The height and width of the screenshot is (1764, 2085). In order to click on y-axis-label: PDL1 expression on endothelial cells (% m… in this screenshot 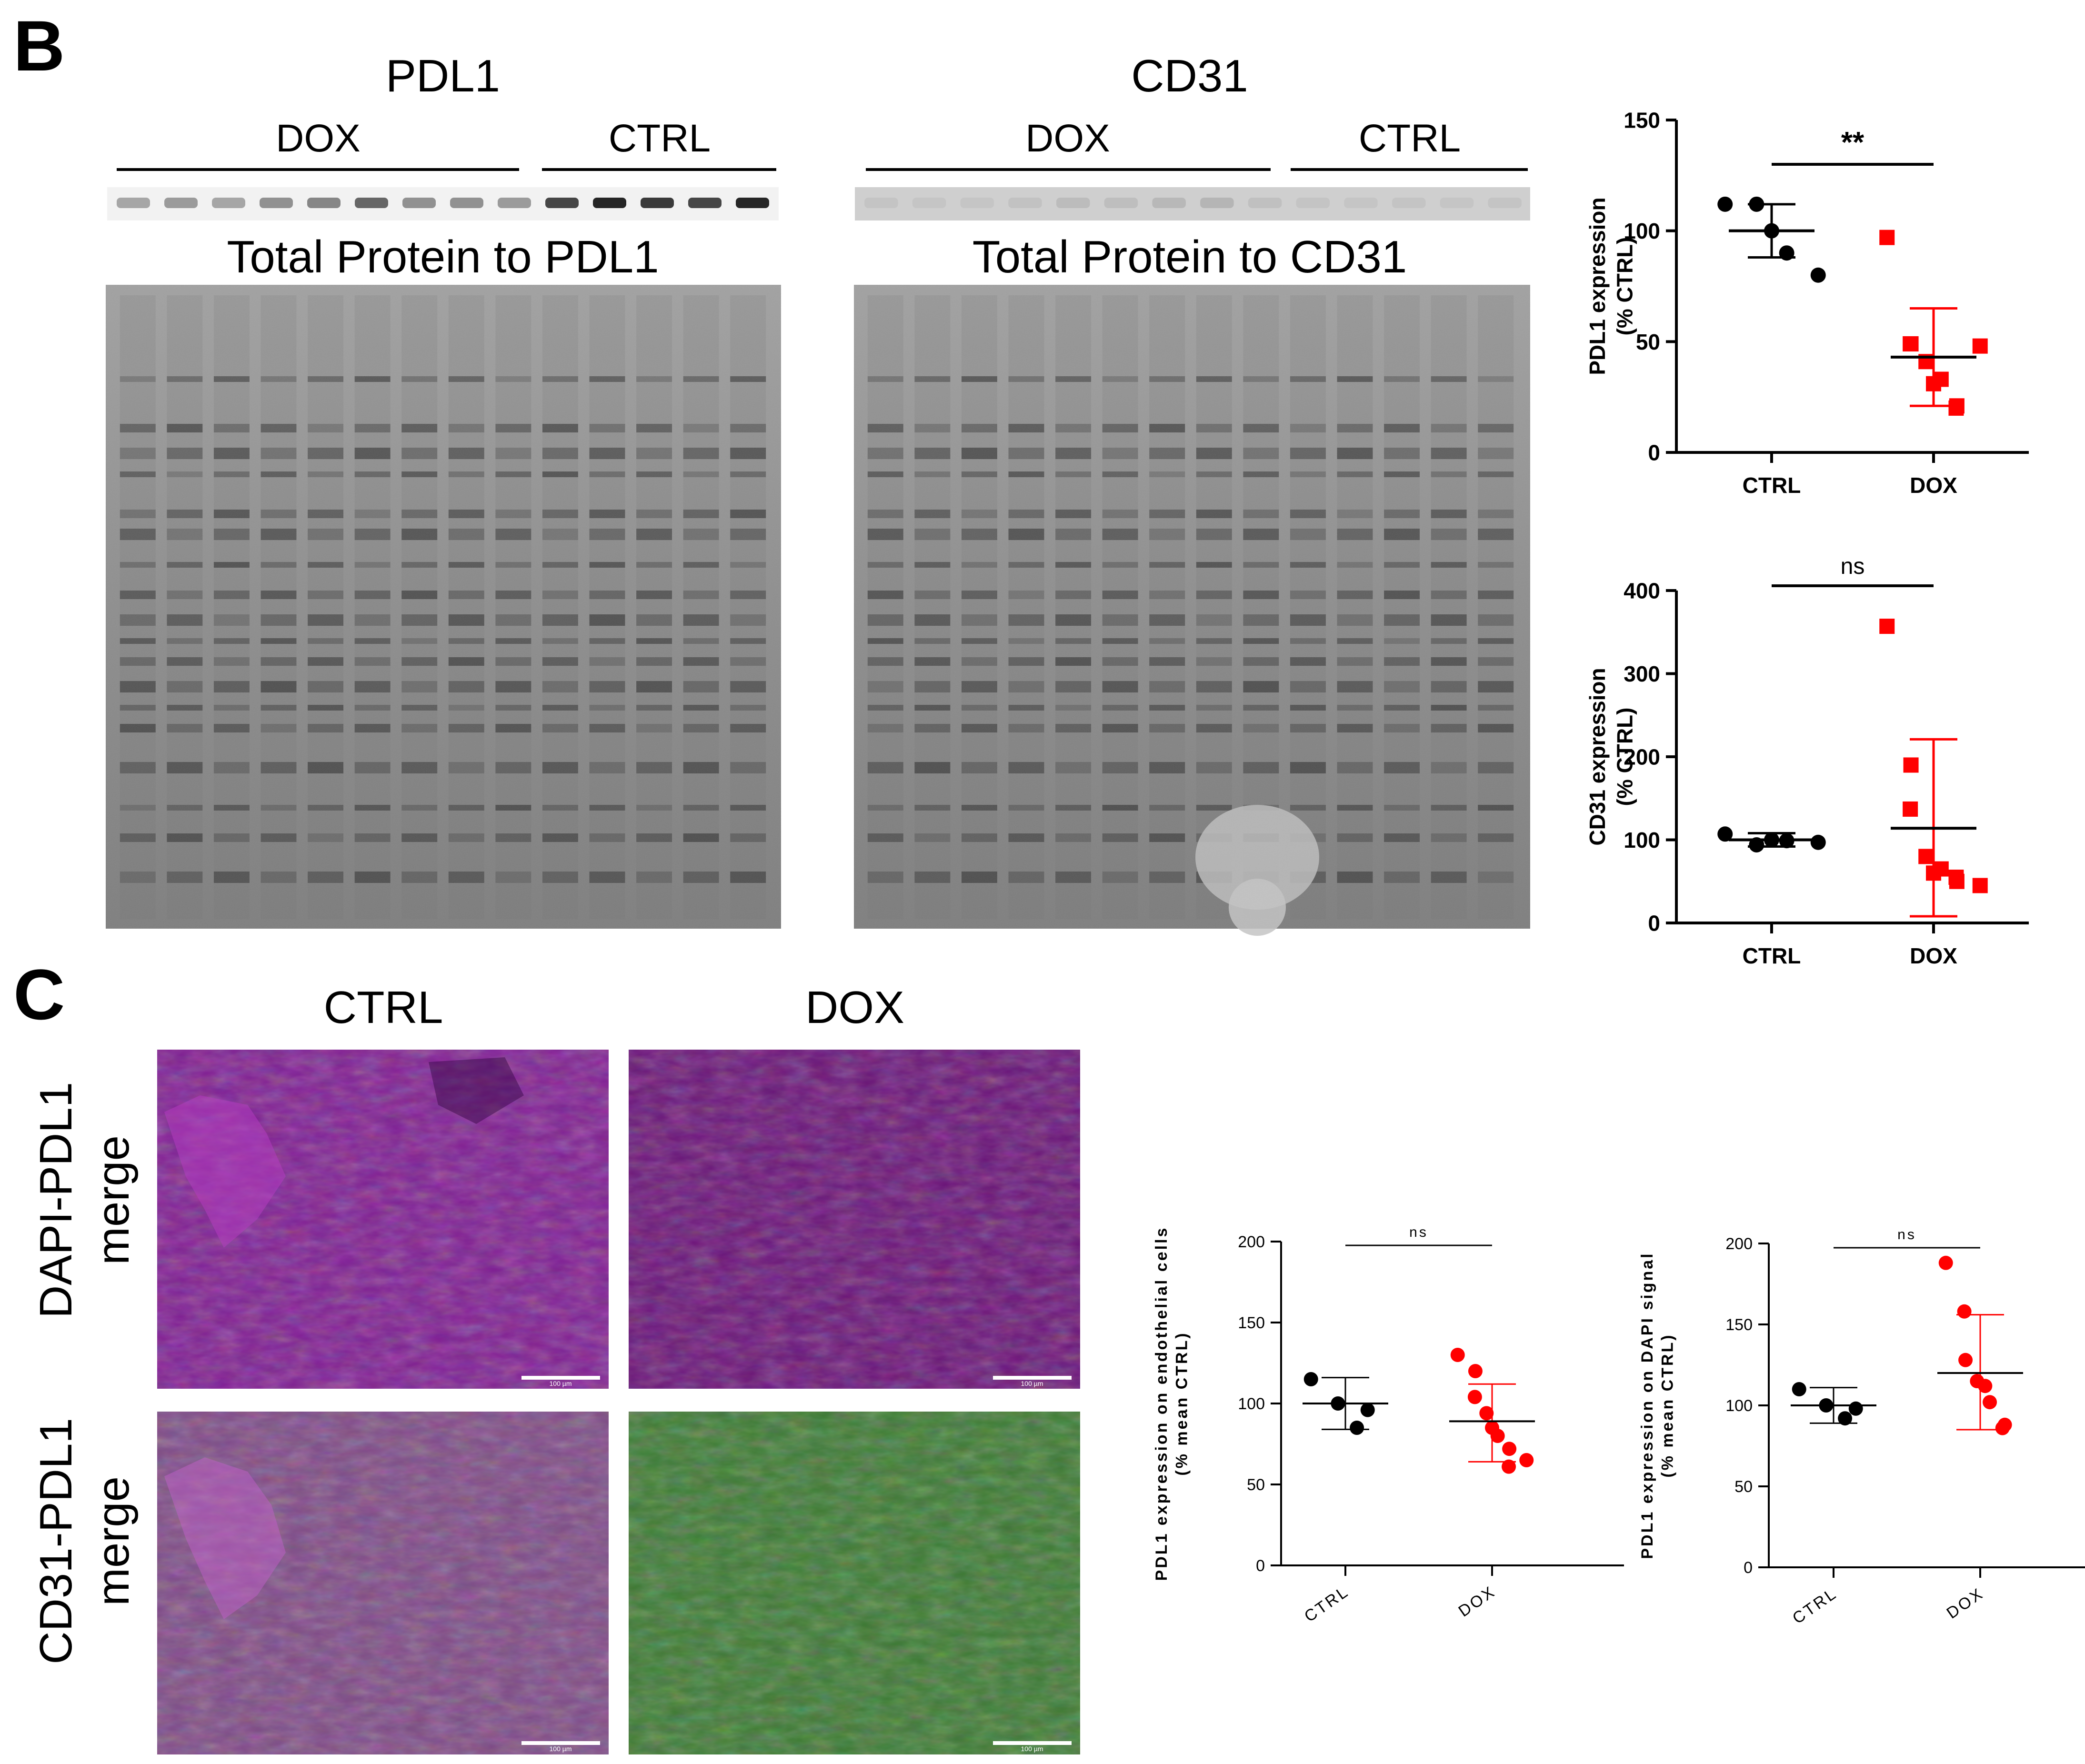, I will do `click(1172, 1403)`.